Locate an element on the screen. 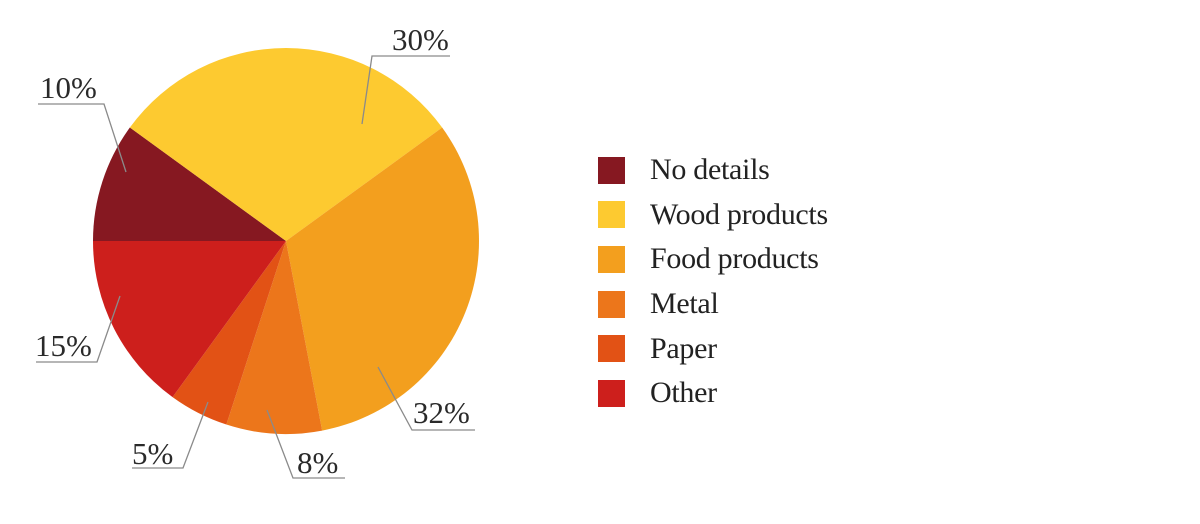 This screenshot has width=1200, height=524. legend-item-other: Other is located at coordinates (713, 393).